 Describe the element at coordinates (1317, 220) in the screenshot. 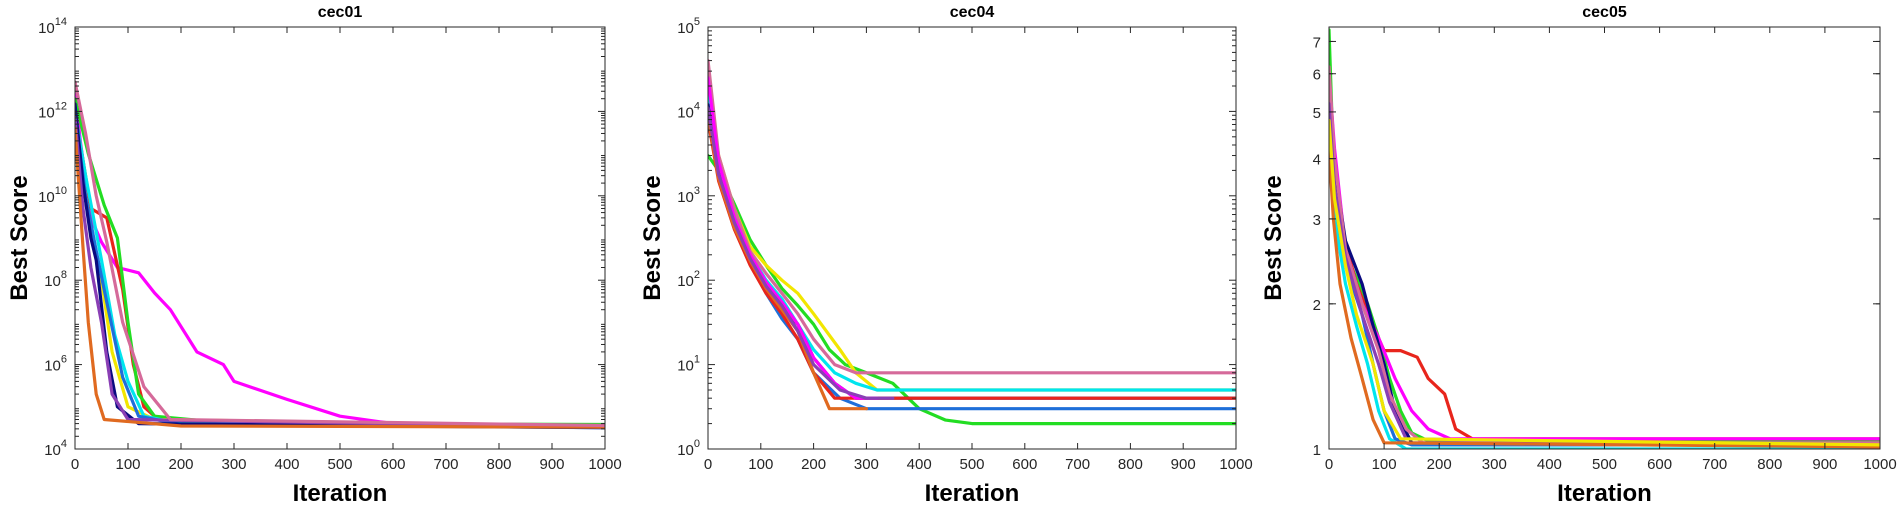

I see `y-tick-label: 3` at that location.